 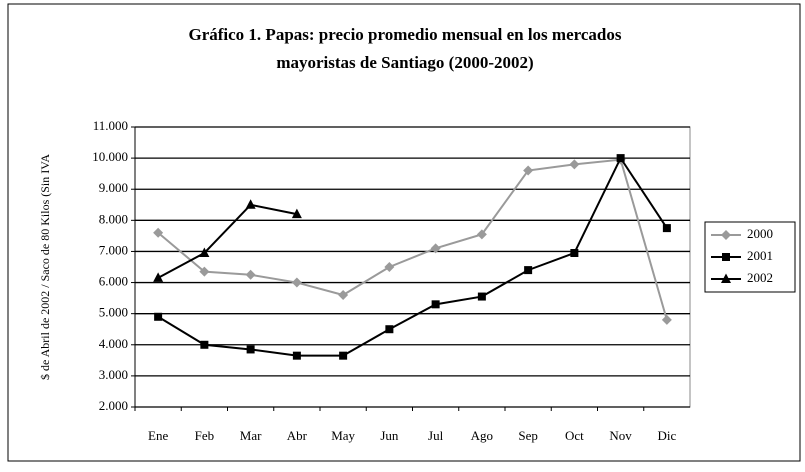 I want to click on legend-label: 2001, so click(x=760, y=255).